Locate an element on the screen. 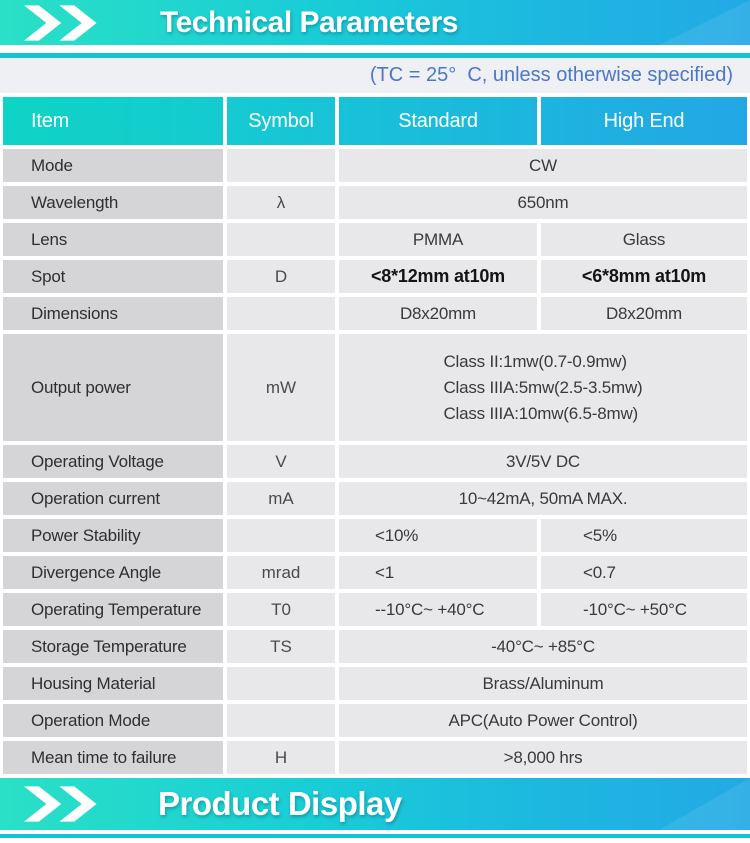  technical-parameters-banner: Technical Parameters is located at coordinates (375, 22).